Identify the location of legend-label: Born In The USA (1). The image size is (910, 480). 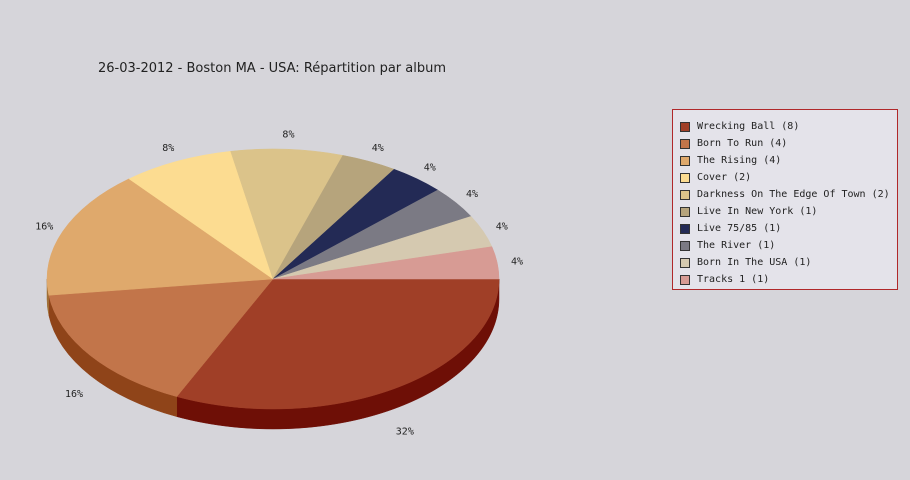
(754, 262).